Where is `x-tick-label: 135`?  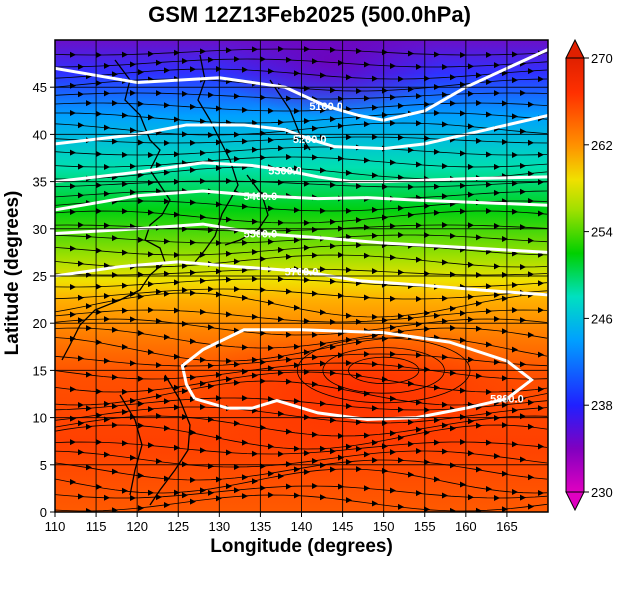
x-tick-label: 135 is located at coordinates (261, 526).